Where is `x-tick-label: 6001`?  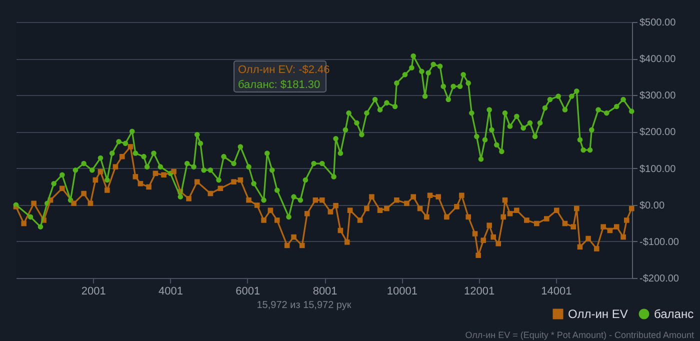 x-tick-label: 6001 is located at coordinates (248, 292).